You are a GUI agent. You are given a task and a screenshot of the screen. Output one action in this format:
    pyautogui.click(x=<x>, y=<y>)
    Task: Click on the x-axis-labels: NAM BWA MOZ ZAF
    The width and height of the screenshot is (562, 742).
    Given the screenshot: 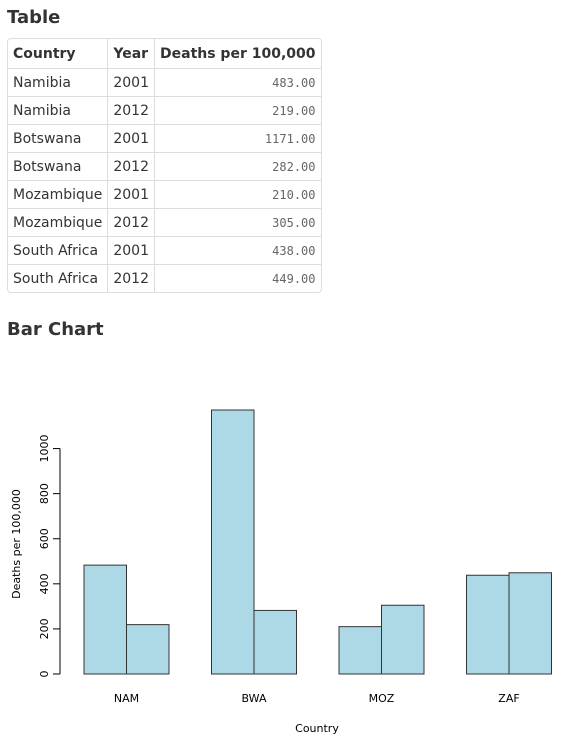 What is the action you would take?
    pyautogui.click(x=317, y=698)
    